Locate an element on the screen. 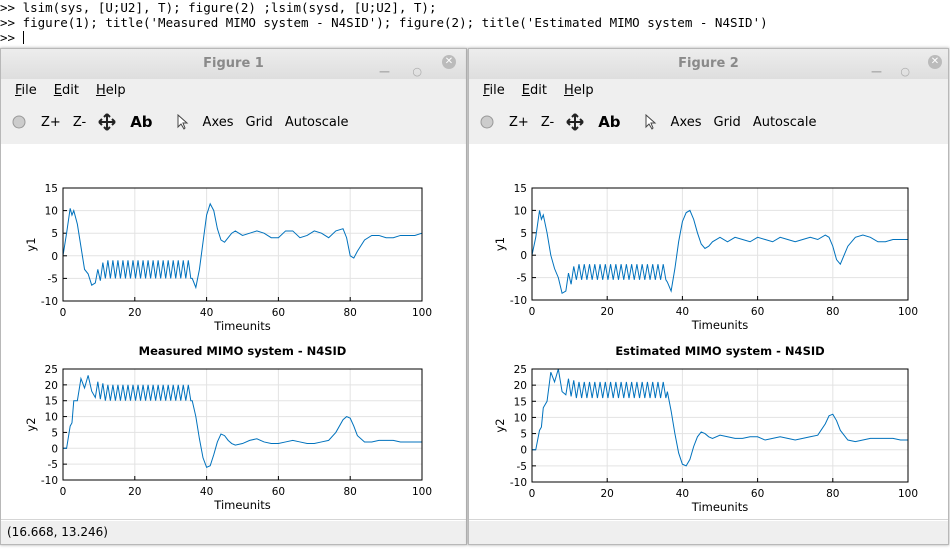 This screenshot has height=549, width=950. title-bar: Figure 1 — ○ ✕ is located at coordinates (233, 64).